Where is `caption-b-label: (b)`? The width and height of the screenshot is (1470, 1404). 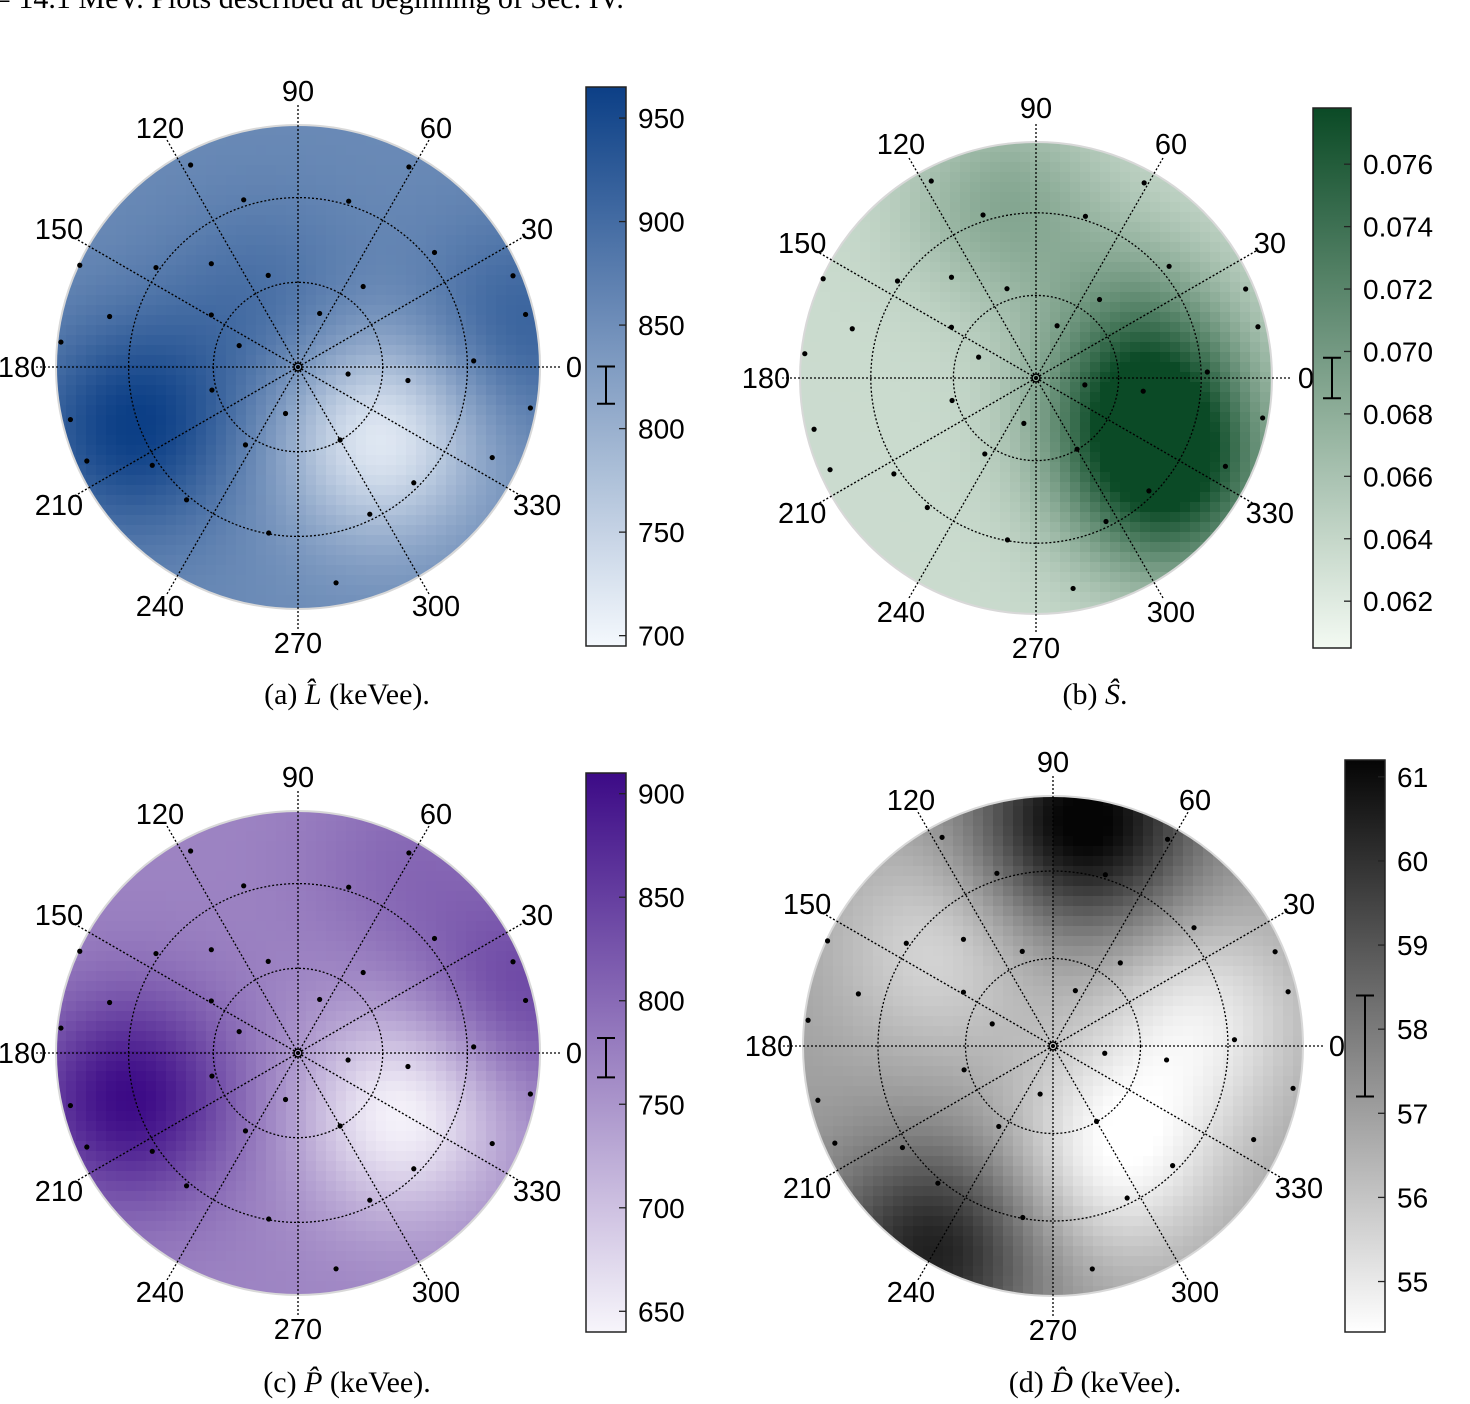 caption-b-label: (b) is located at coordinates (1080, 694).